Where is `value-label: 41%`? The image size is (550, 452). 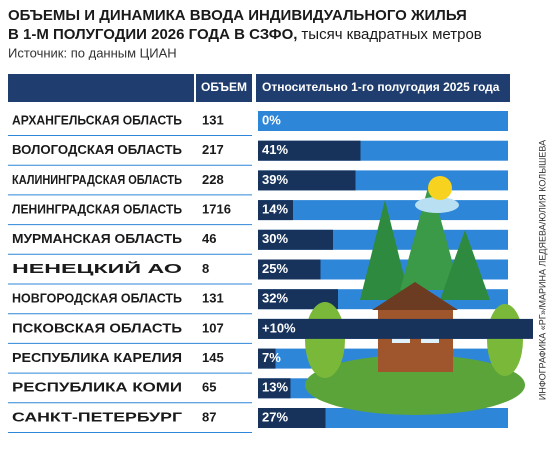
value-label: 41% is located at coordinates (275, 149).